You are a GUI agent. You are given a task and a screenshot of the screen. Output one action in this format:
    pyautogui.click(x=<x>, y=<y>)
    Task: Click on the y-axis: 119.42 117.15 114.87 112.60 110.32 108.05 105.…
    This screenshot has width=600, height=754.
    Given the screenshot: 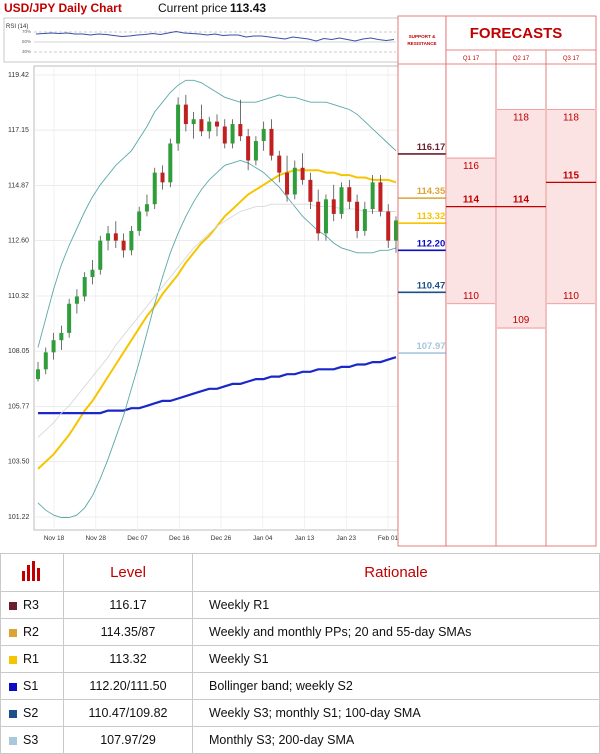 What is the action you would take?
    pyautogui.click(x=19, y=296)
    